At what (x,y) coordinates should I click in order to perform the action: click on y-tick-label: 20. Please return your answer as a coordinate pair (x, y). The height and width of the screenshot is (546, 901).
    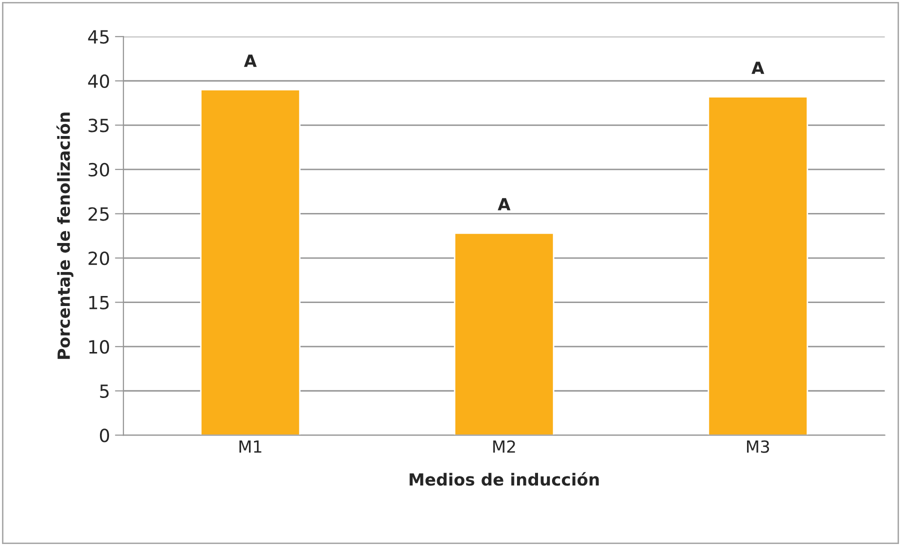
    Looking at the image, I should click on (99, 258).